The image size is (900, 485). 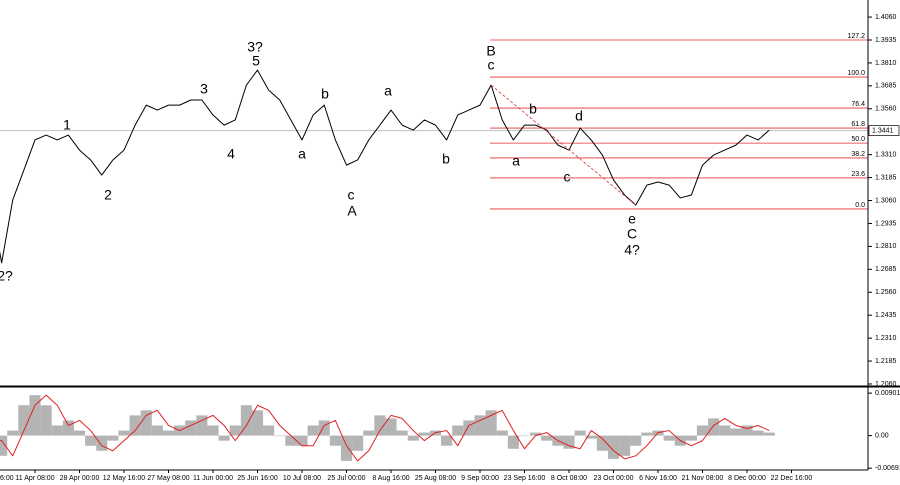 What do you see at coordinates (886, 109) in the screenshot?
I see `y-tick-label: 1.3560` at bounding box center [886, 109].